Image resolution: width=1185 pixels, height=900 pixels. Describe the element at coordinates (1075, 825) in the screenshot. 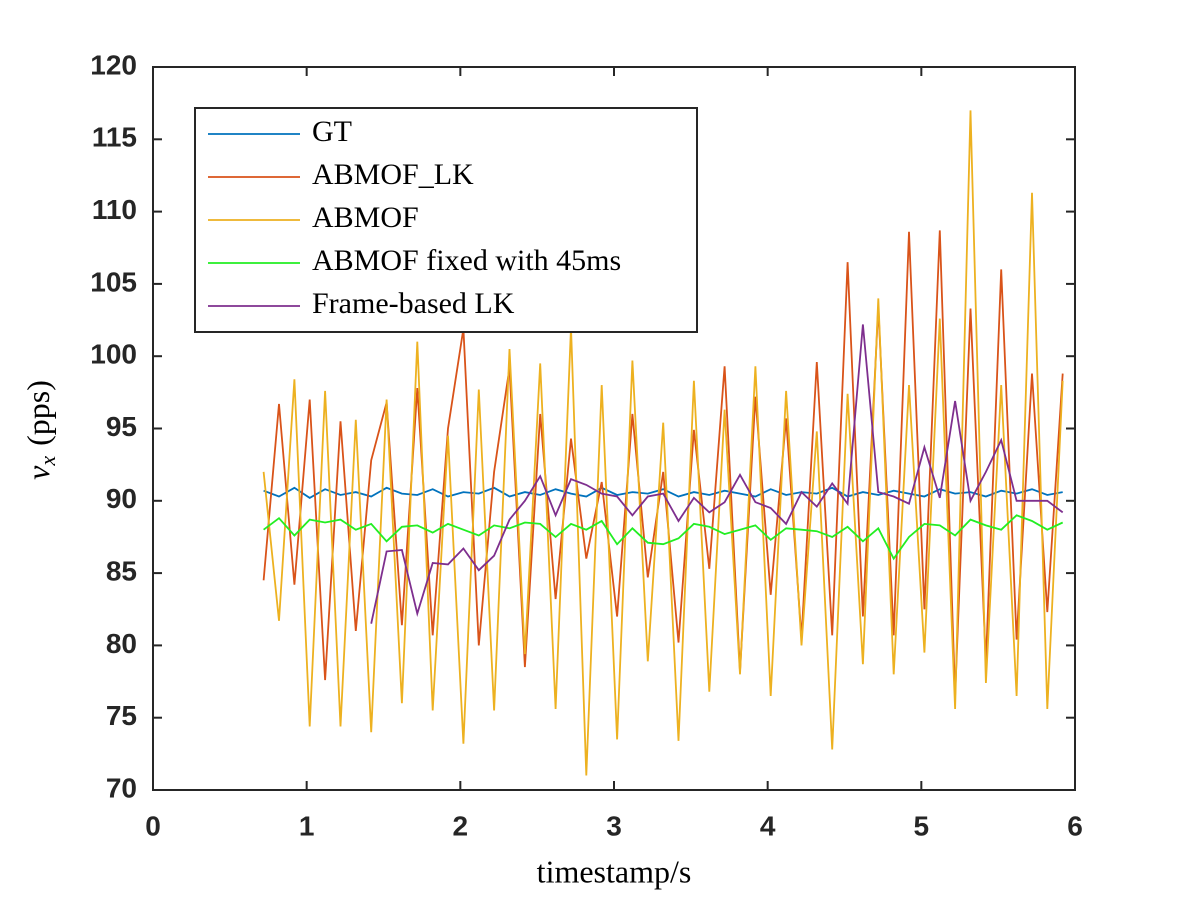

I see `x-tick-label: 6` at that location.